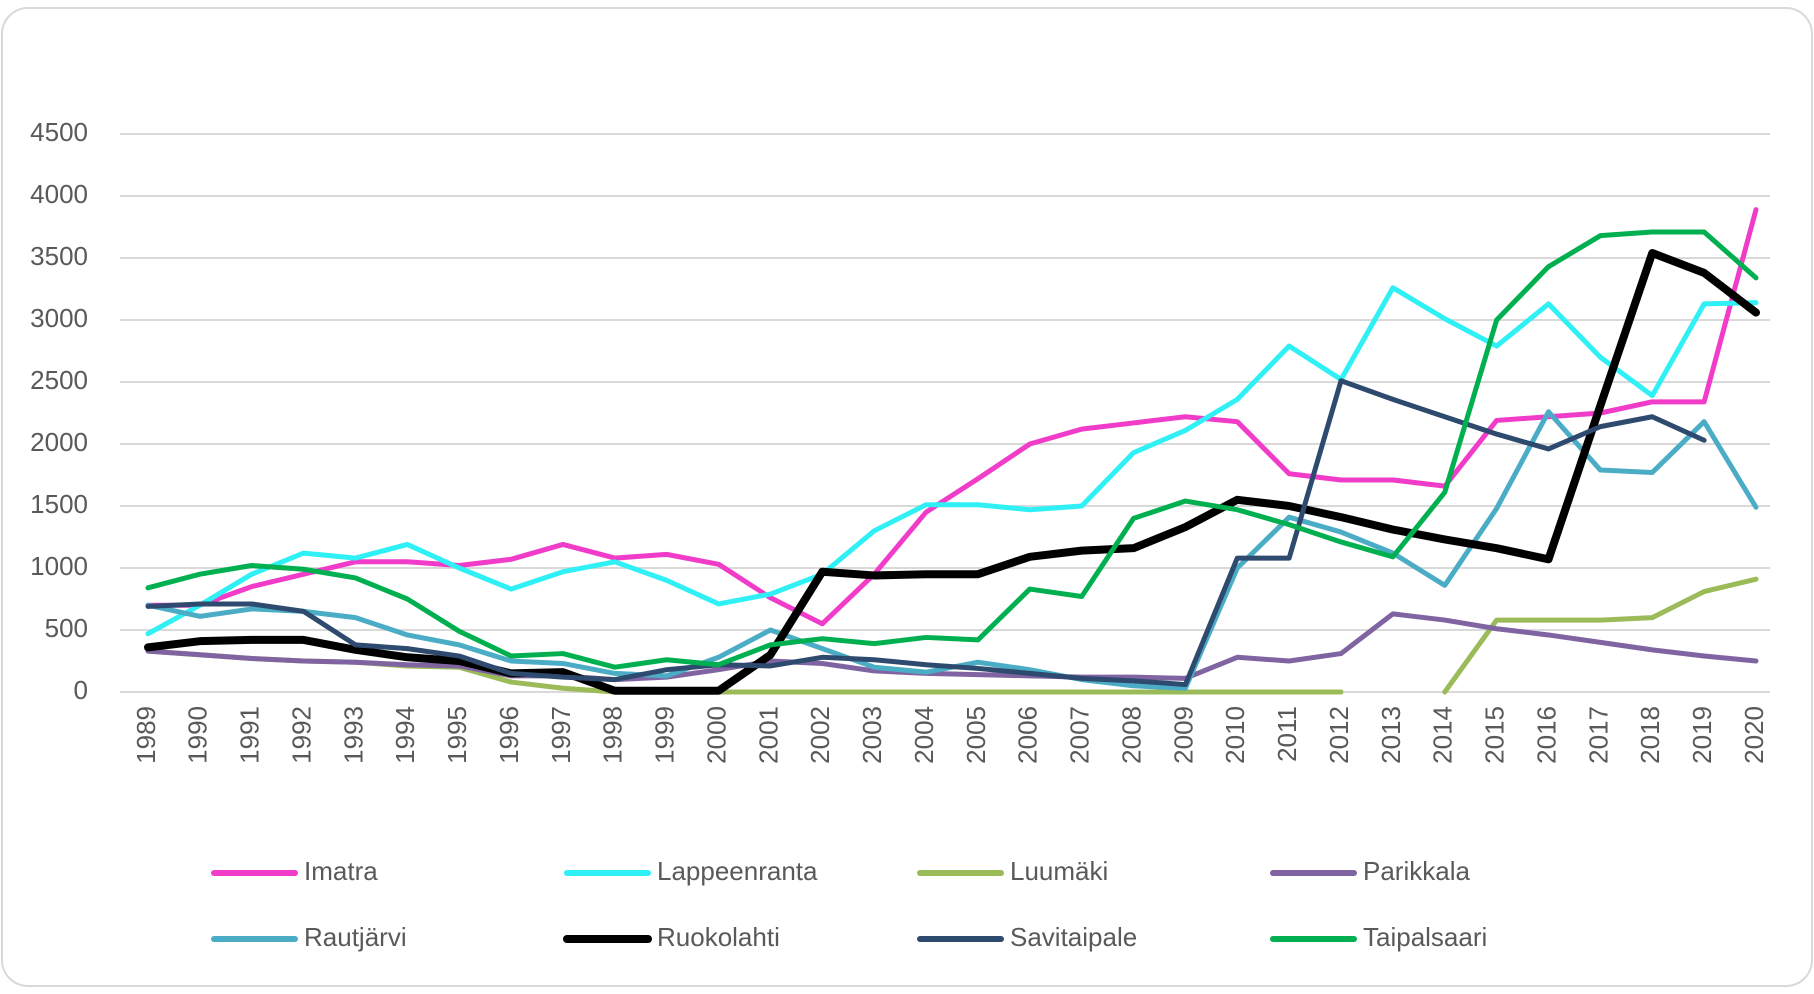 The height and width of the screenshot is (994, 1814). I want to click on x-tick-label: 1998, so click(613, 735).